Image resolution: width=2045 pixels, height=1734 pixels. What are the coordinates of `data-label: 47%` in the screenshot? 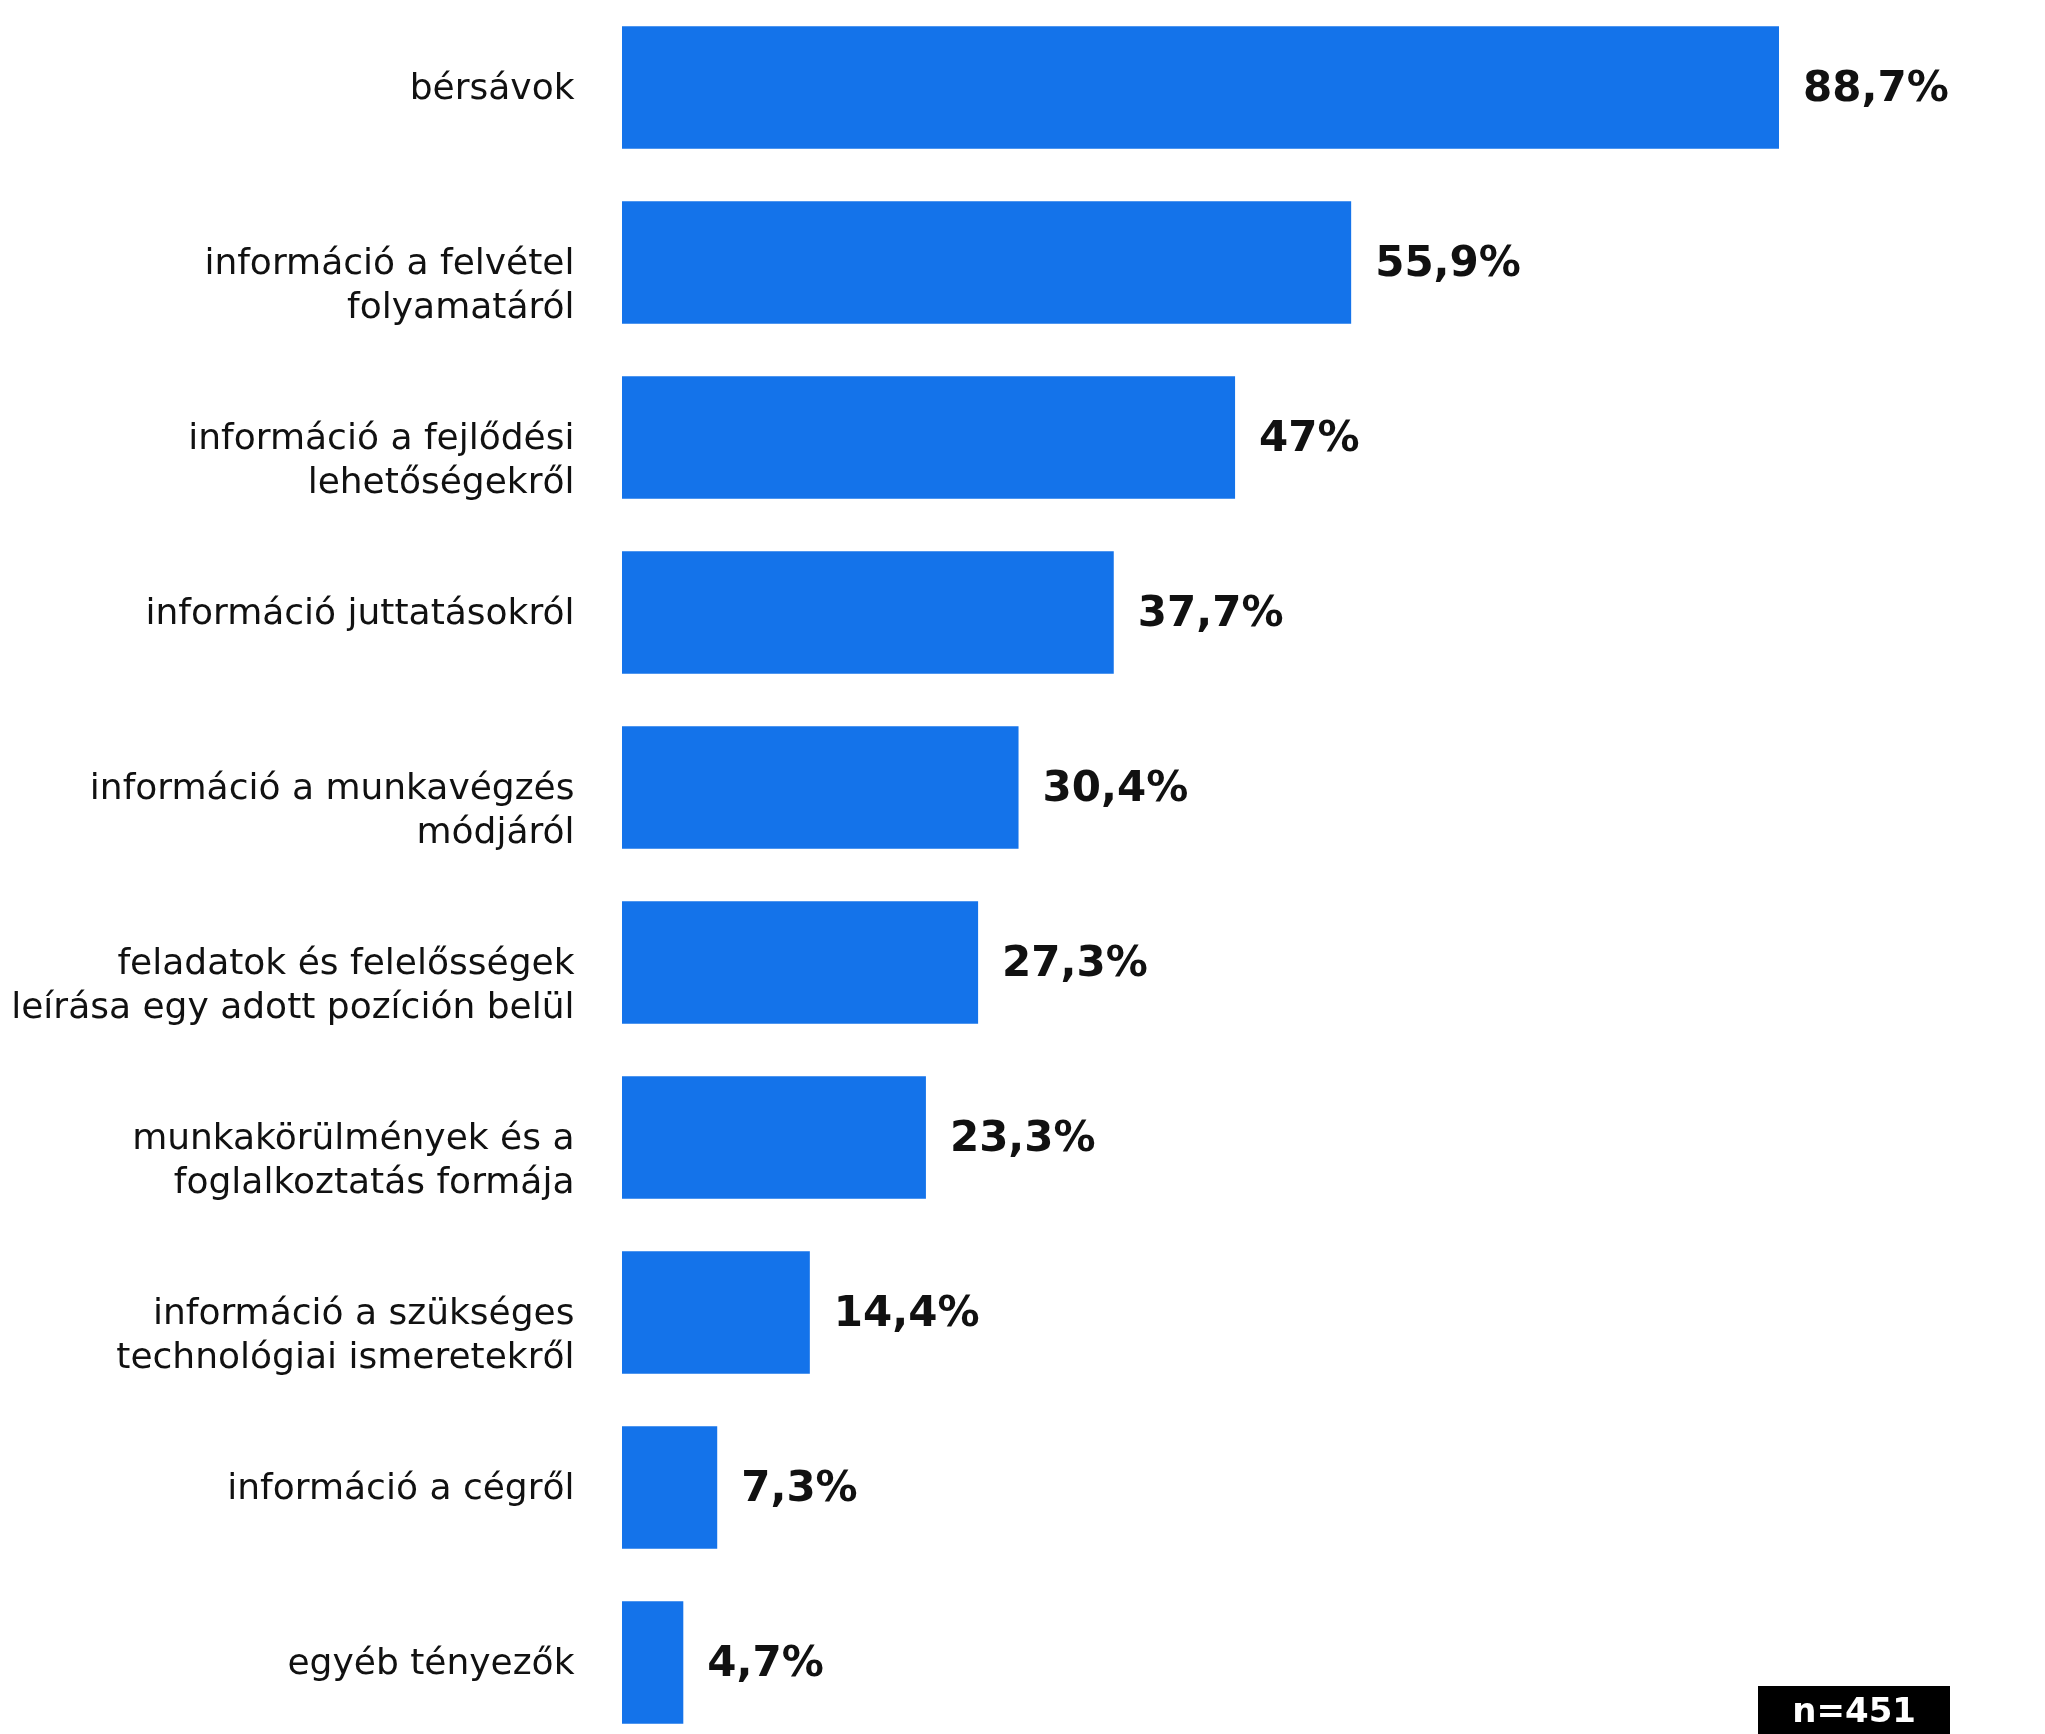 It's located at (1309, 436).